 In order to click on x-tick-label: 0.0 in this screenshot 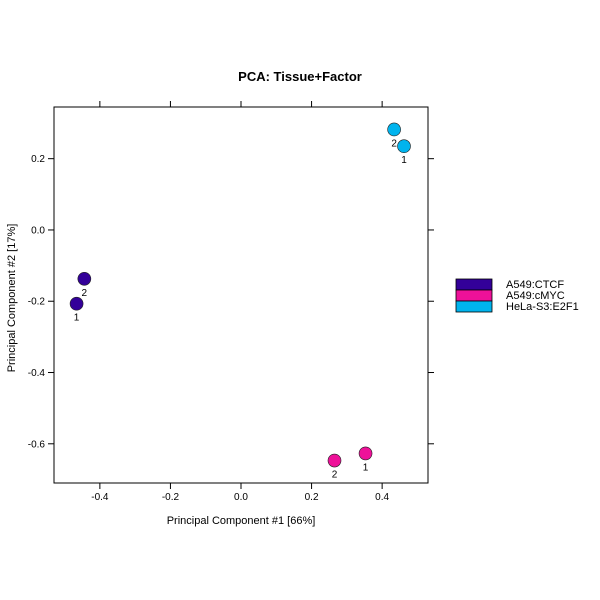, I will do `click(241, 497)`.